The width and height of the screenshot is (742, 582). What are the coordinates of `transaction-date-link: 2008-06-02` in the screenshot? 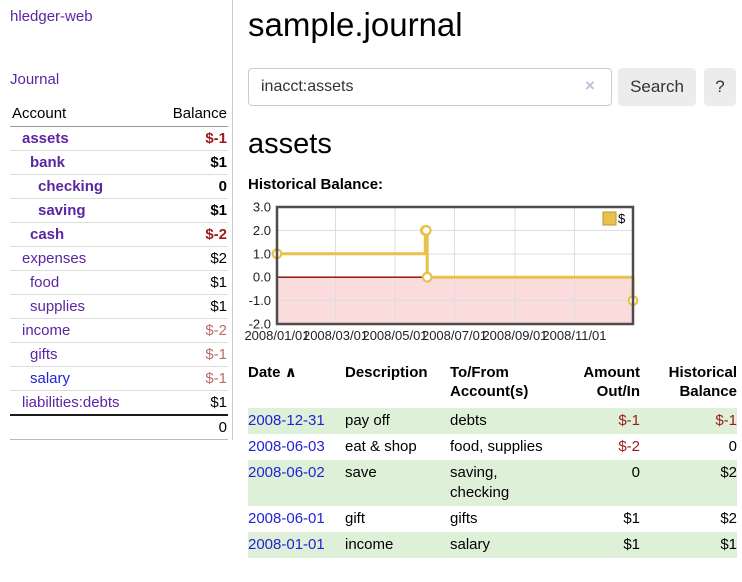 It's located at (286, 472).